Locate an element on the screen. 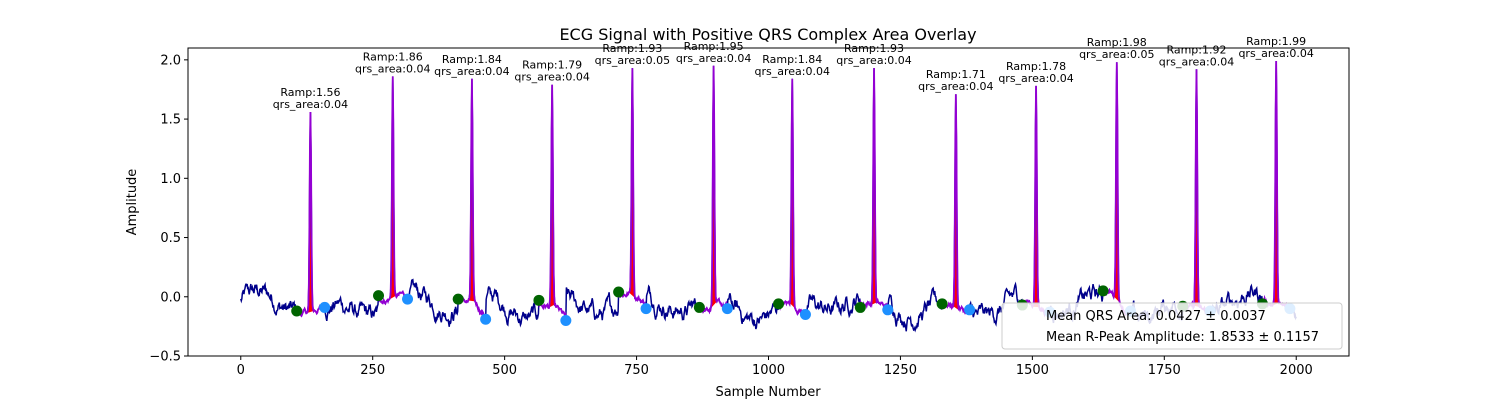 The image size is (1500, 400). x-axis: 0 250 500 750 1000 1250 1500 1750 2000 is located at coordinates (775, 367).